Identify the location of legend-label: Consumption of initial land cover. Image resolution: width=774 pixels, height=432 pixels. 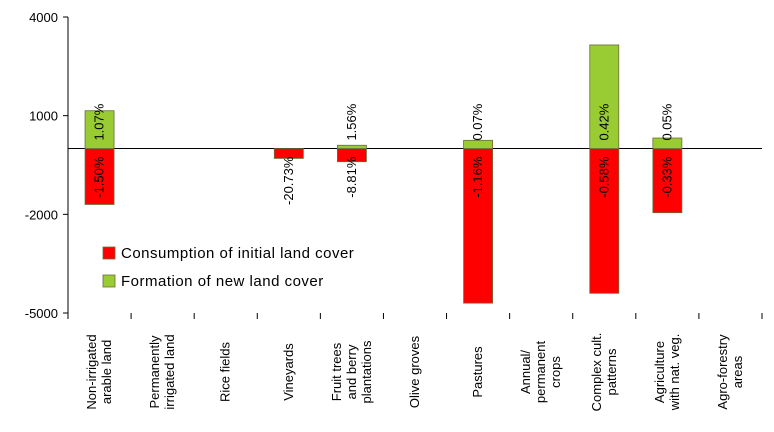
(237, 253).